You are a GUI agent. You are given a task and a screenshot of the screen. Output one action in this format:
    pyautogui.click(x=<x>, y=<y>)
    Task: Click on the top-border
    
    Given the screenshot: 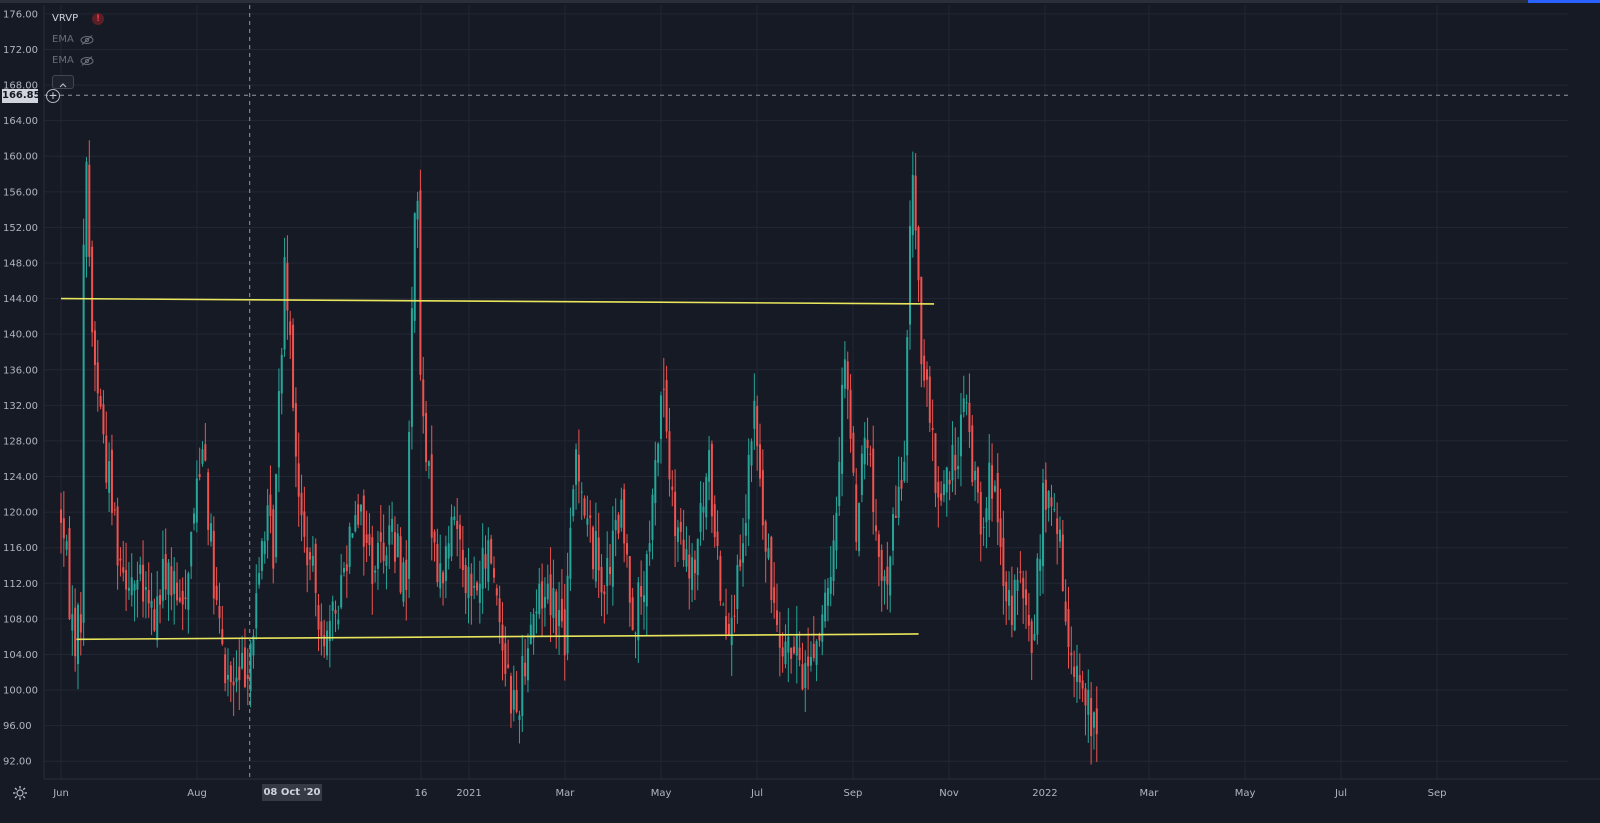 What is the action you would take?
    pyautogui.click(x=800, y=1)
    